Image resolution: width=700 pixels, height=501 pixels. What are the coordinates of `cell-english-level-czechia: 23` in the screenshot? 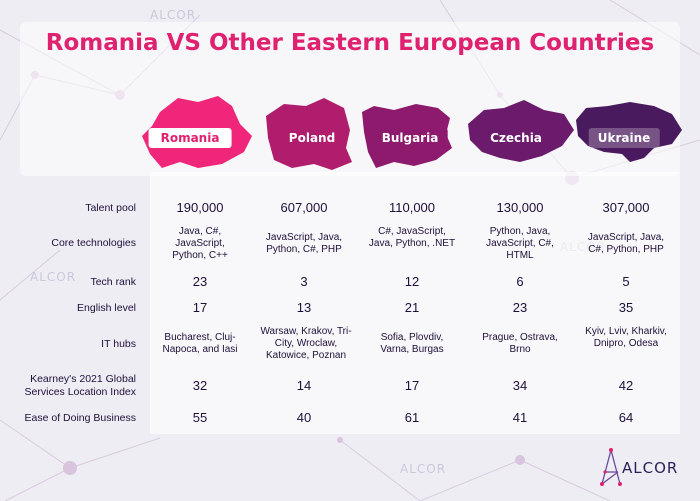 It's located at (520, 307).